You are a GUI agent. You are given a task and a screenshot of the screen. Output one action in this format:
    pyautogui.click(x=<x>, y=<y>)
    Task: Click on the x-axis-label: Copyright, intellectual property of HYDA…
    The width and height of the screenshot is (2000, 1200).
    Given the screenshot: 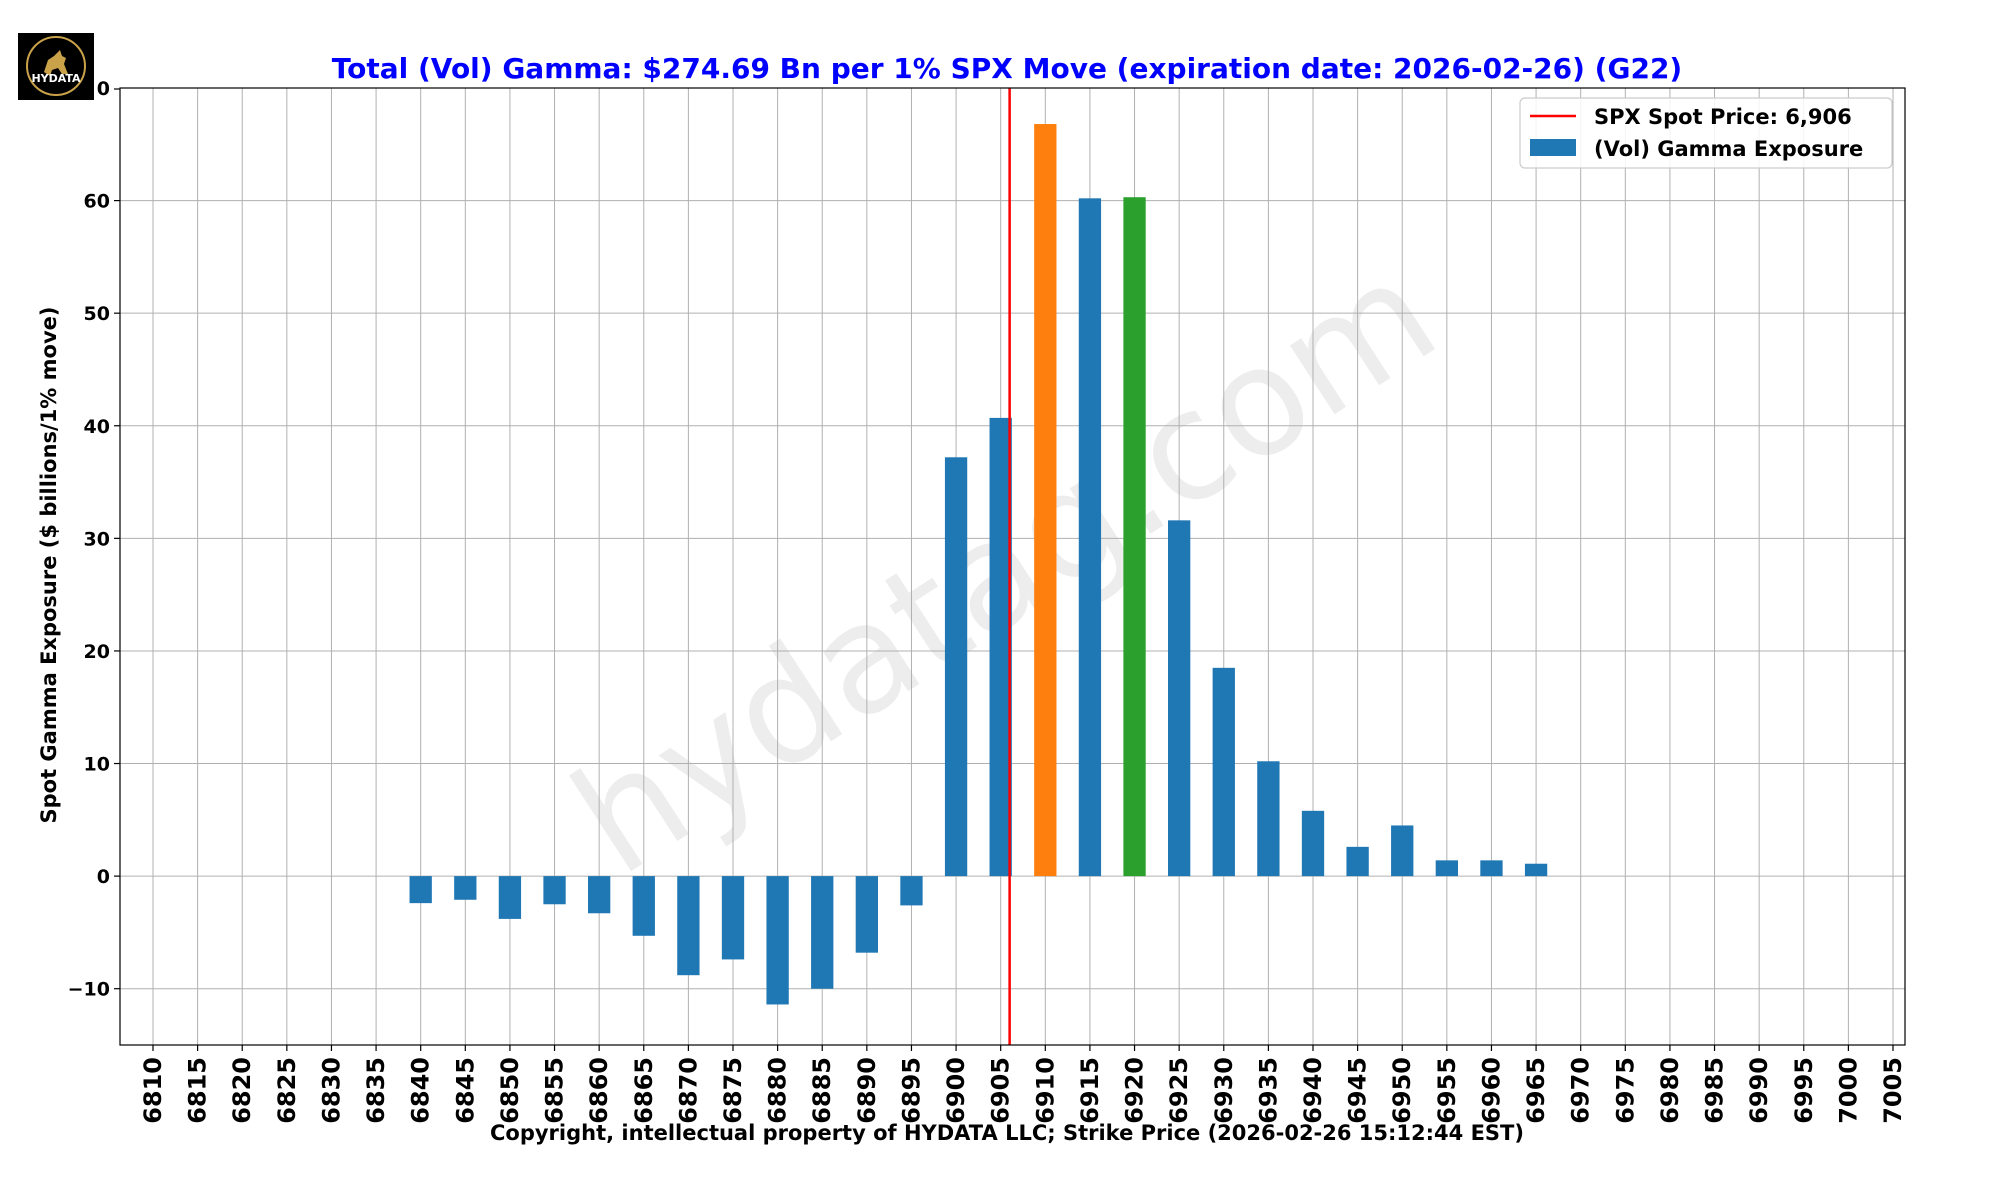 What is the action you would take?
    pyautogui.click(x=1007, y=1133)
    